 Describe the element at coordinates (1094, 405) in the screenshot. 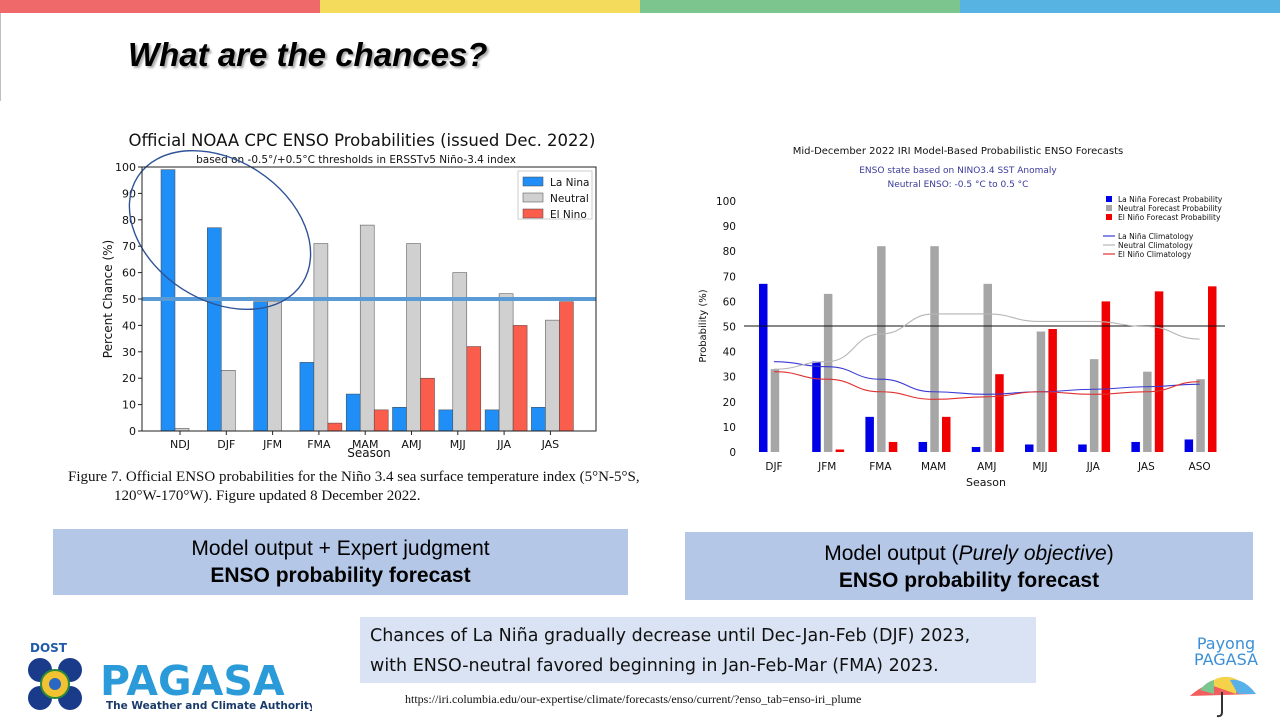

I see `bar-neutral-forecast-probability-jja` at that location.